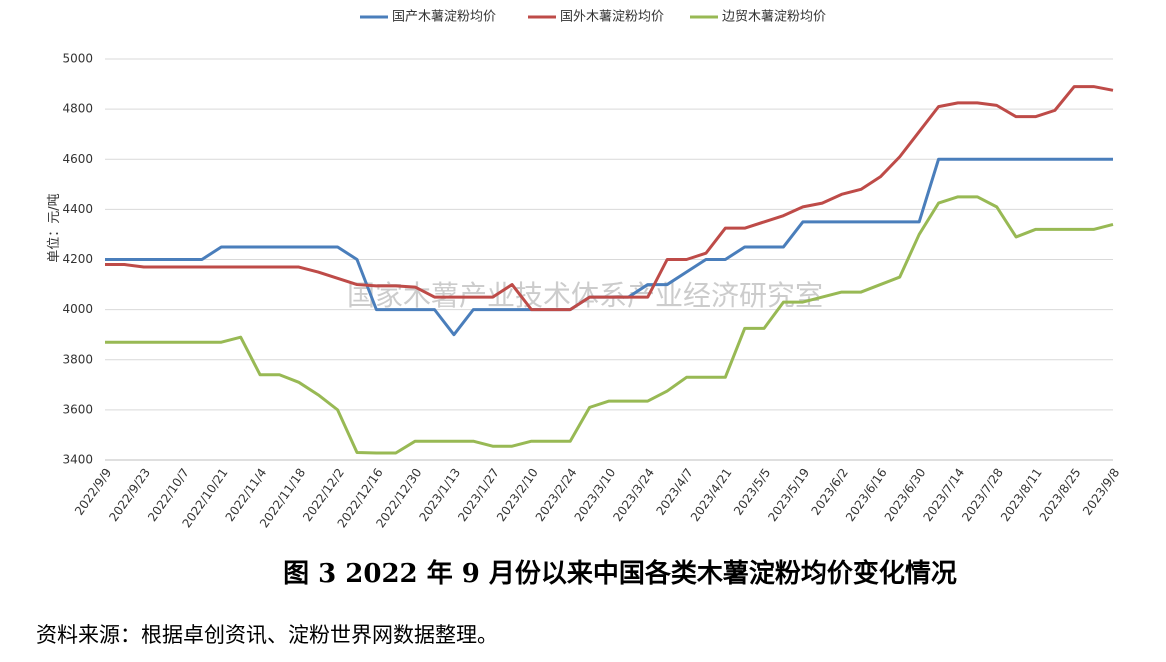  What do you see at coordinates (77, 259) in the screenshot?
I see `y-tick-label: 4200` at bounding box center [77, 259].